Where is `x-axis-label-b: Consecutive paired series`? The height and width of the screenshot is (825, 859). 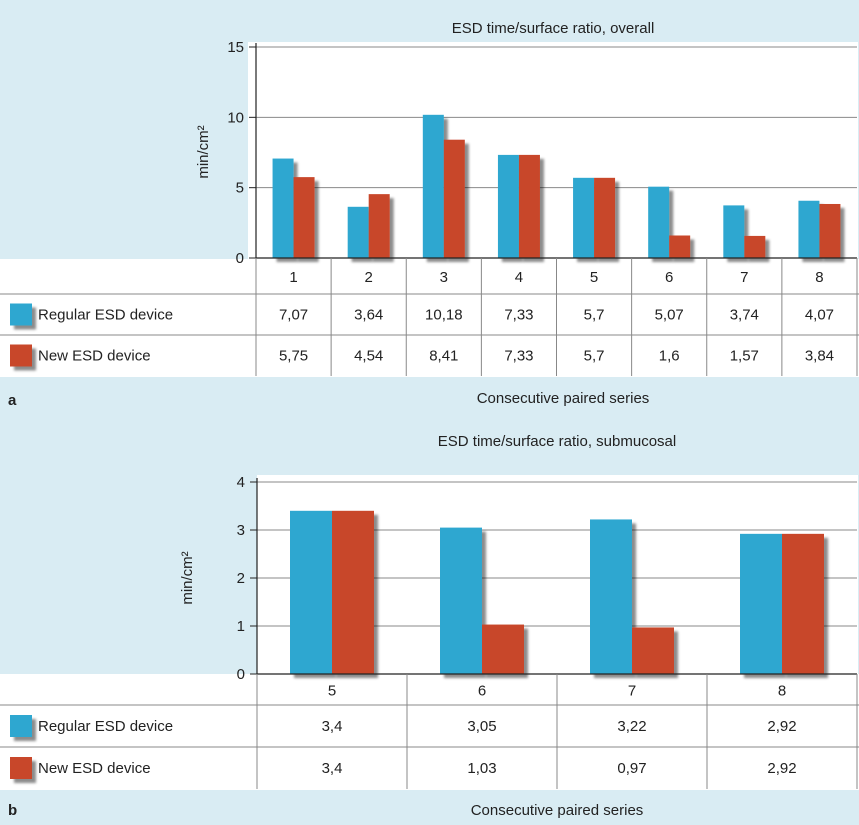
x-axis-label-b: Consecutive paired series is located at coordinates (557, 810).